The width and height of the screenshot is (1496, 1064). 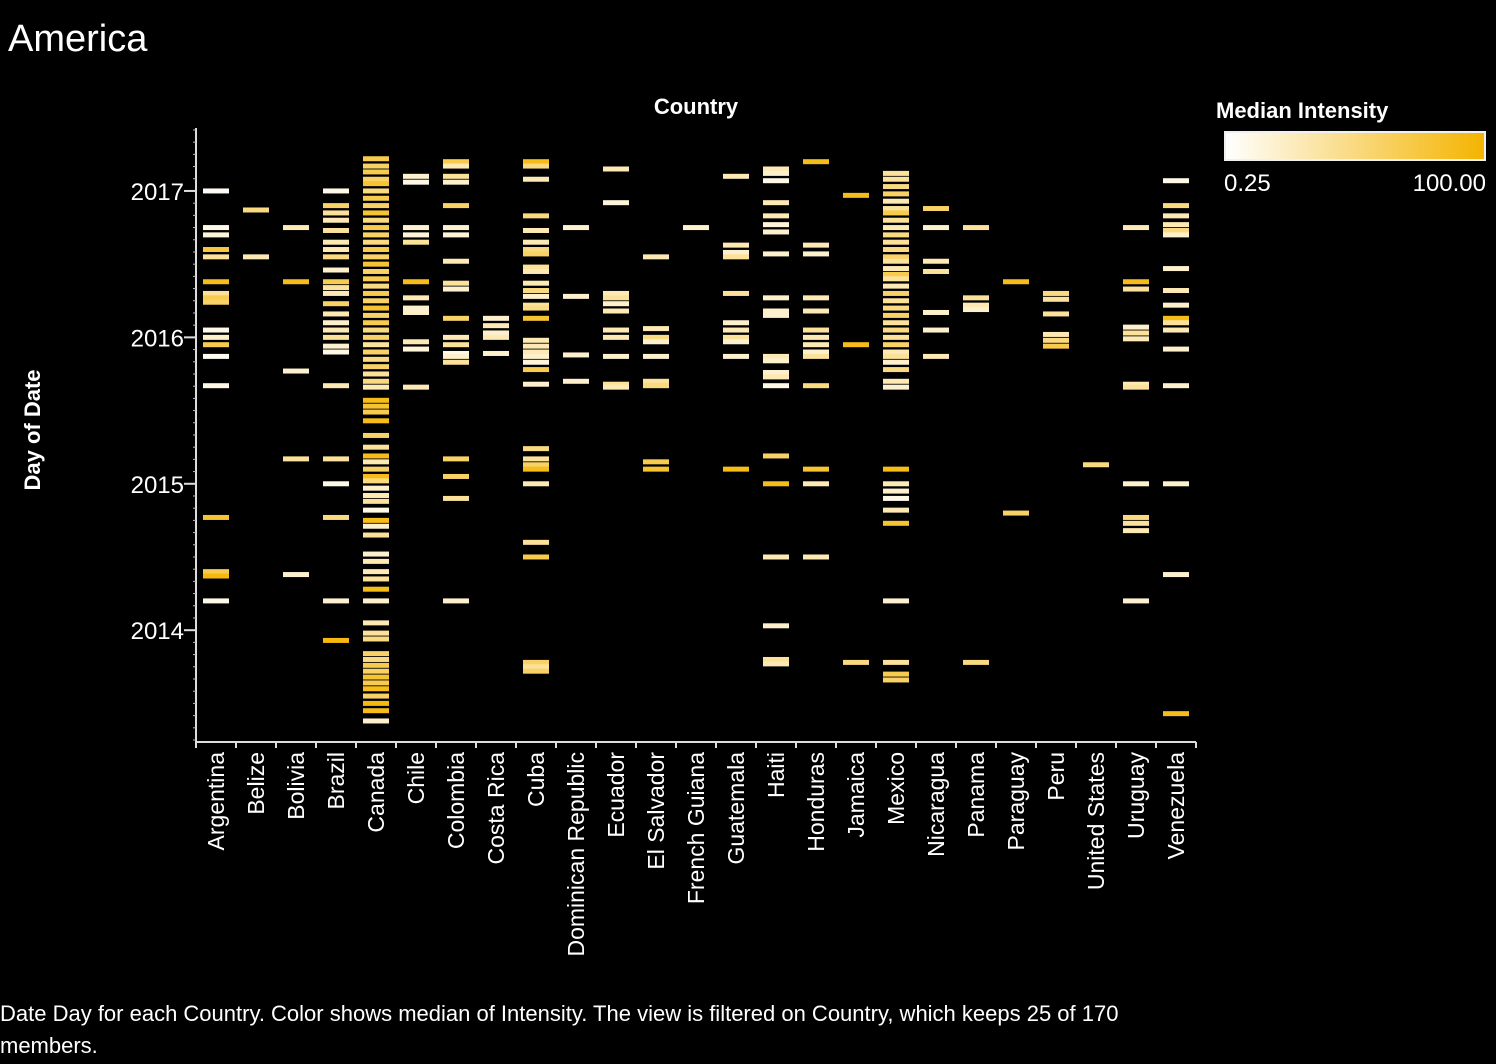 What do you see at coordinates (976, 795) in the screenshot?
I see `x-category-label: Panama` at bounding box center [976, 795].